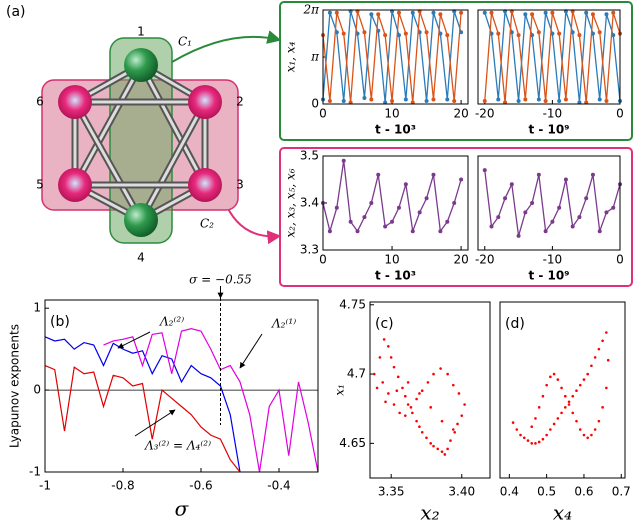  Describe the element at coordinates (37, 390) in the screenshot. I see `y-tick-label: 0` at that location.